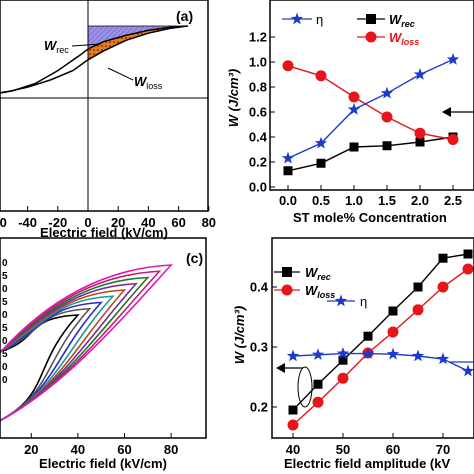 The image size is (474, 474). What do you see at coordinates (87, 222) in the screenshot?
I see `panel-a-x-tick-label: 0` at bounding box center [87, 222].